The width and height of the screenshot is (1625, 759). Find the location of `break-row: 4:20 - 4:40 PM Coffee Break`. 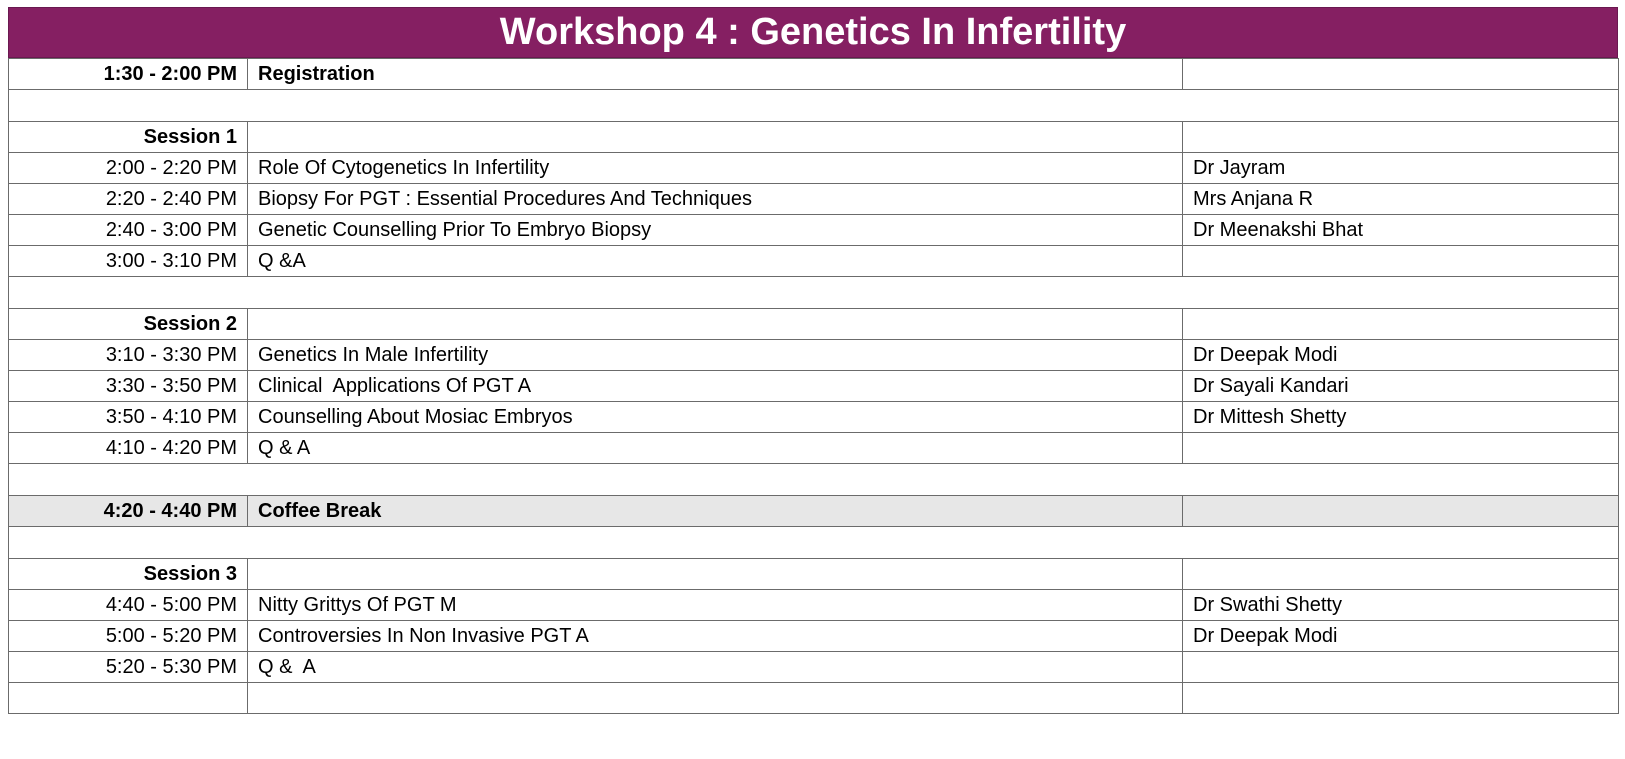

break-row: 4:20 - 4:40 PM Coffee Break is located at coordinates (813, 511).